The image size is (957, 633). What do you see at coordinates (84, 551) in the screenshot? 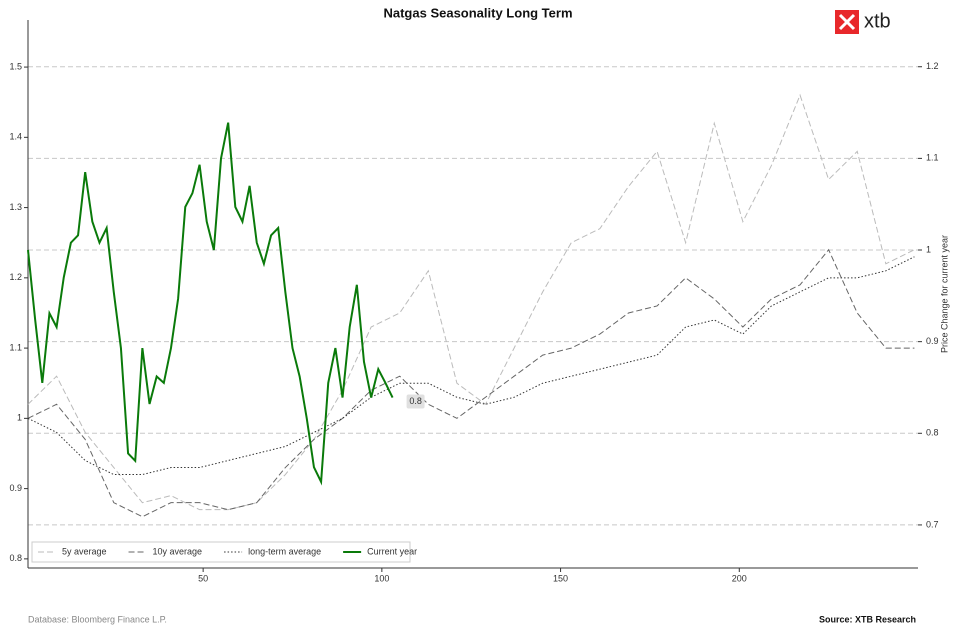
I see `legend-label: 5y average` at bounding box center [84, 551].